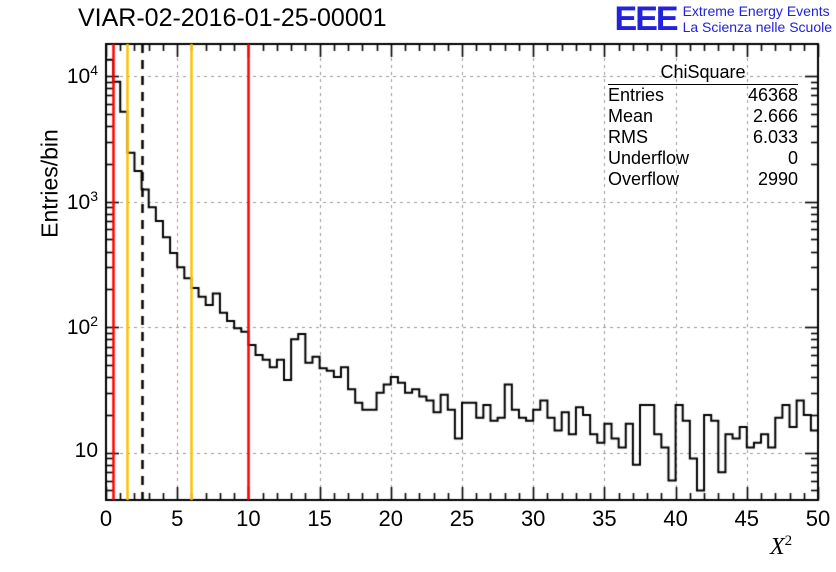 The height and width of the screenshot is (572, 836). Describe the element at coordinates (82, 75) in the screenshot. I see `y-tick-label: 10⁴` at that location.